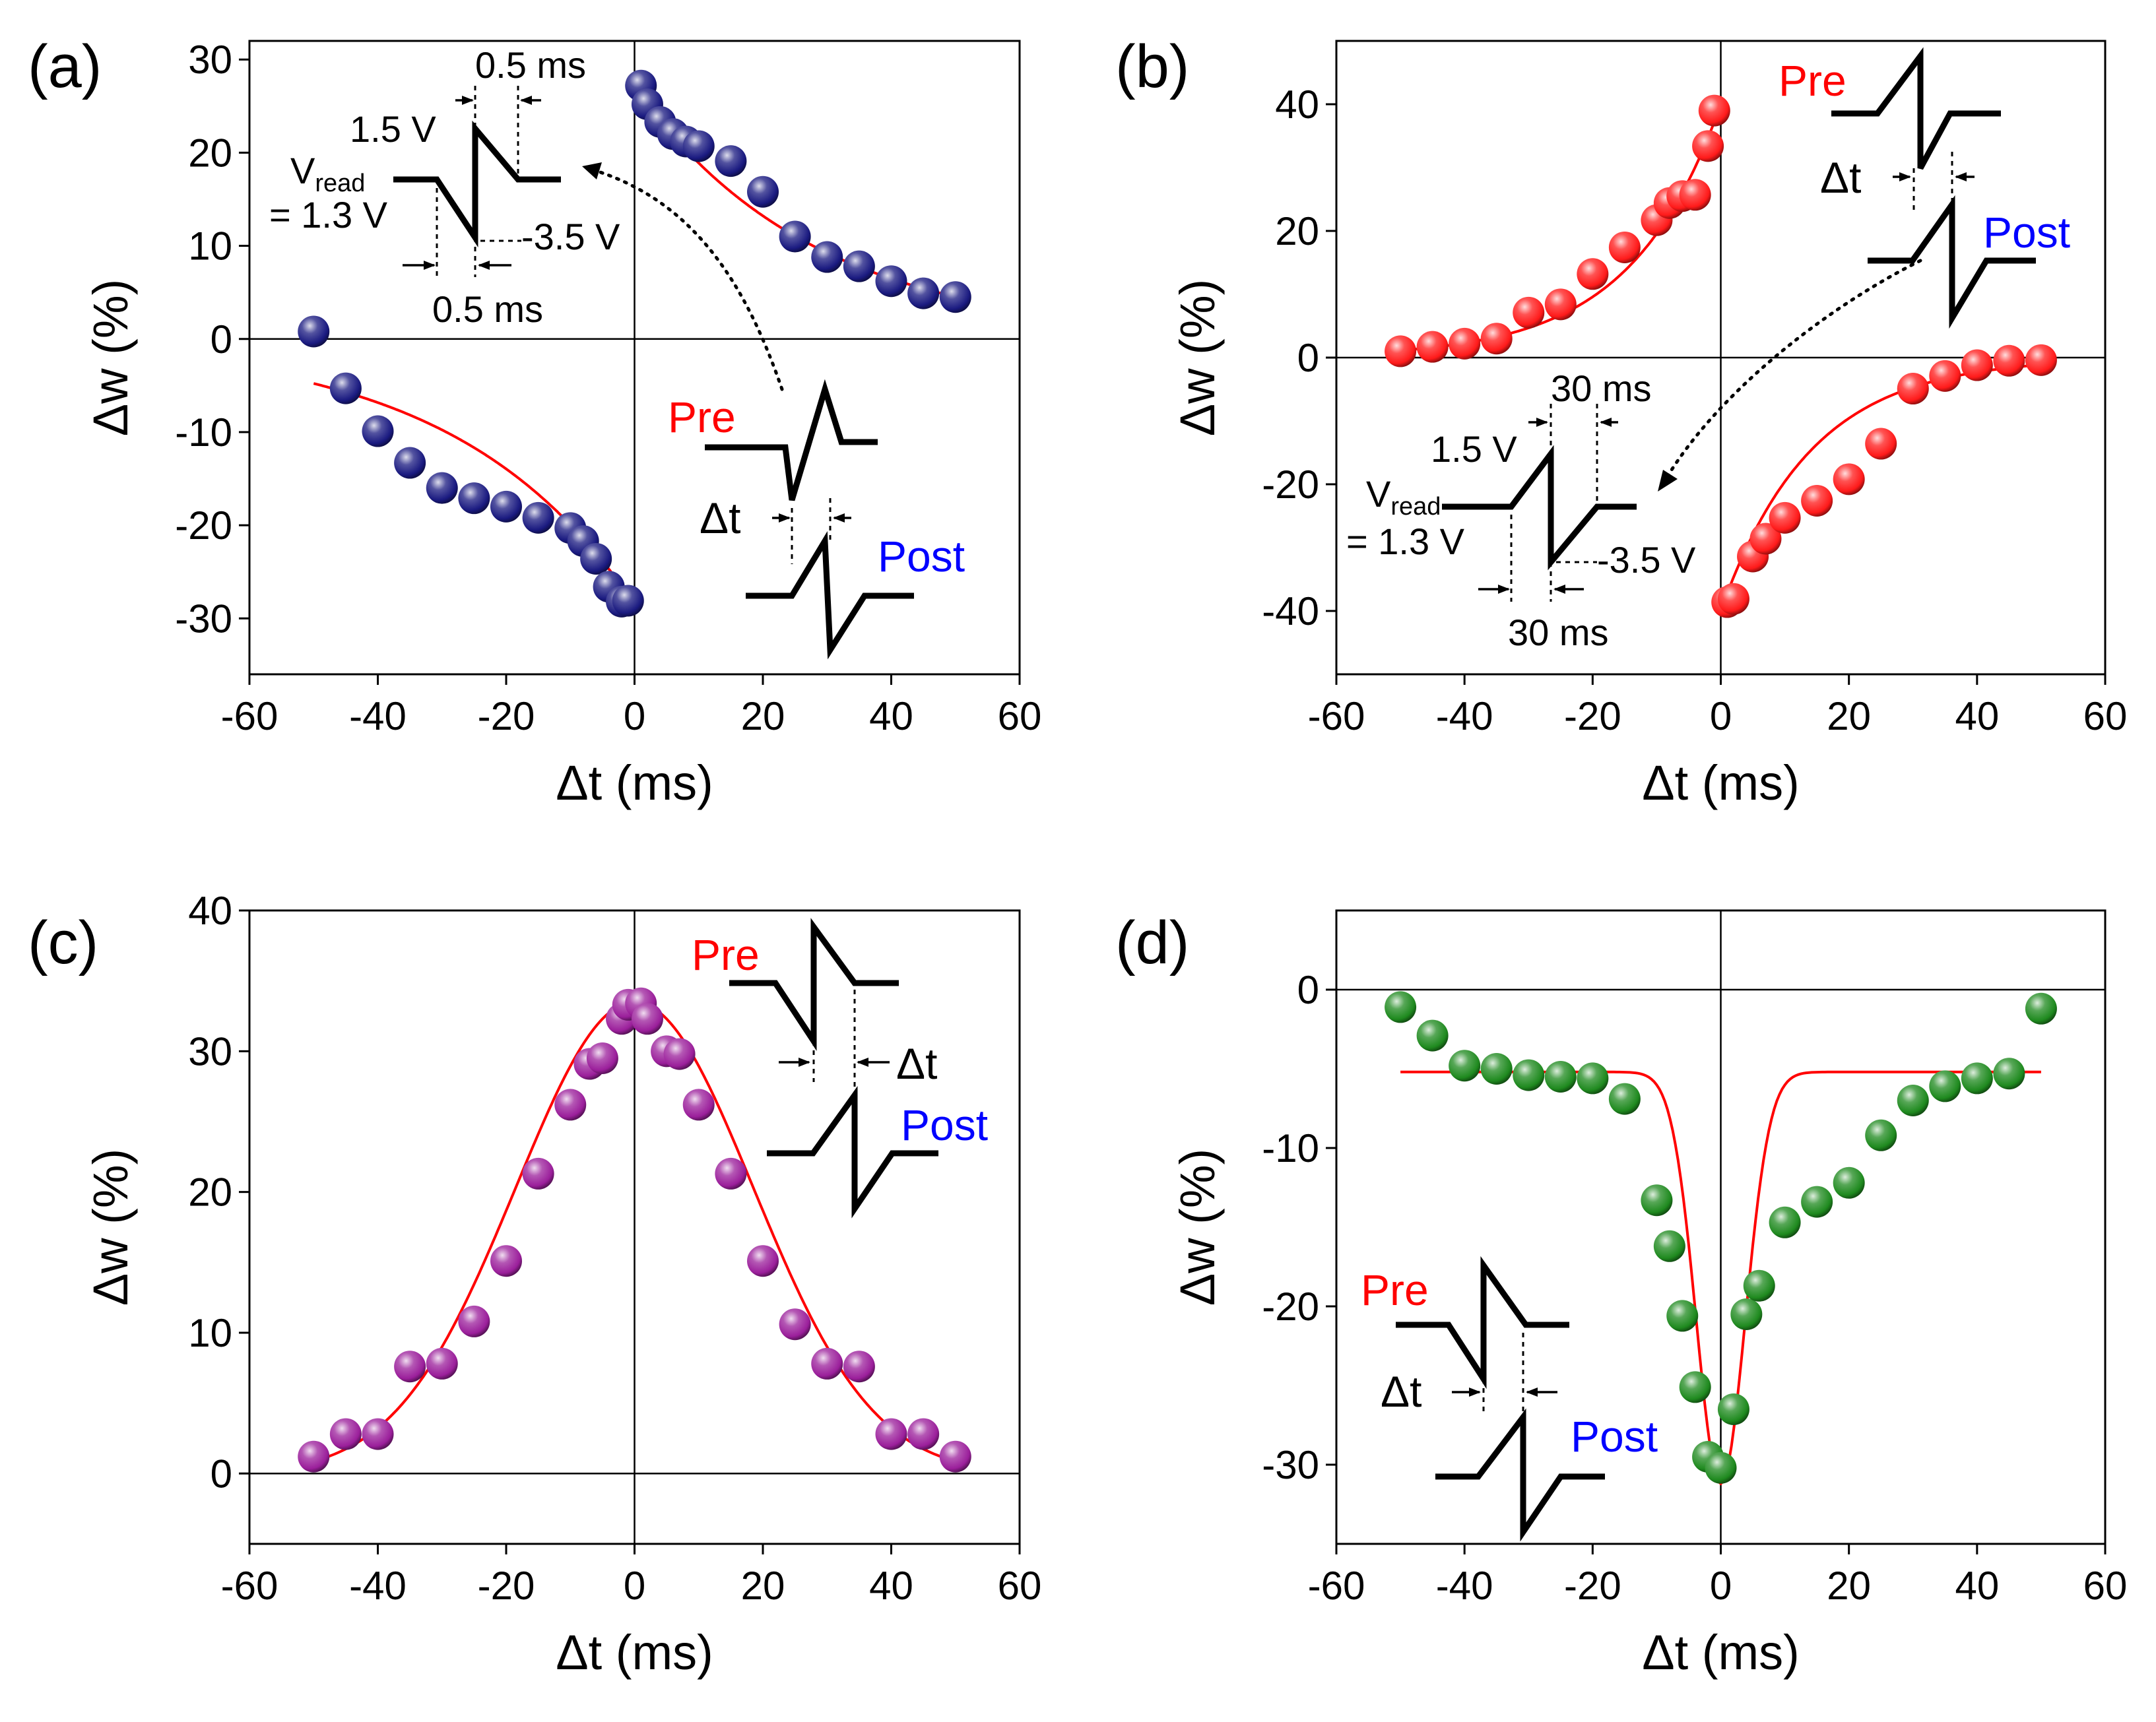 The width and height of the screenshot is (2156, 1722). What do you see at coordinates (1812, 80) in the screenshot?
I see `pre-label: Pre` at bounding box center [1812, 80].